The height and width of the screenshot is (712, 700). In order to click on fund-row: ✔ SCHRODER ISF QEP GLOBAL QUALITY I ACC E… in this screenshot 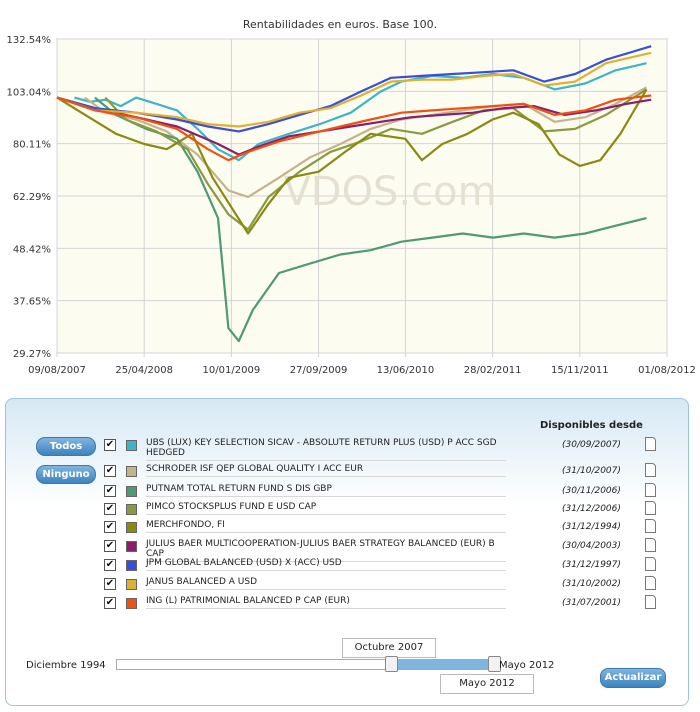, I will do `click(380, 472)`.